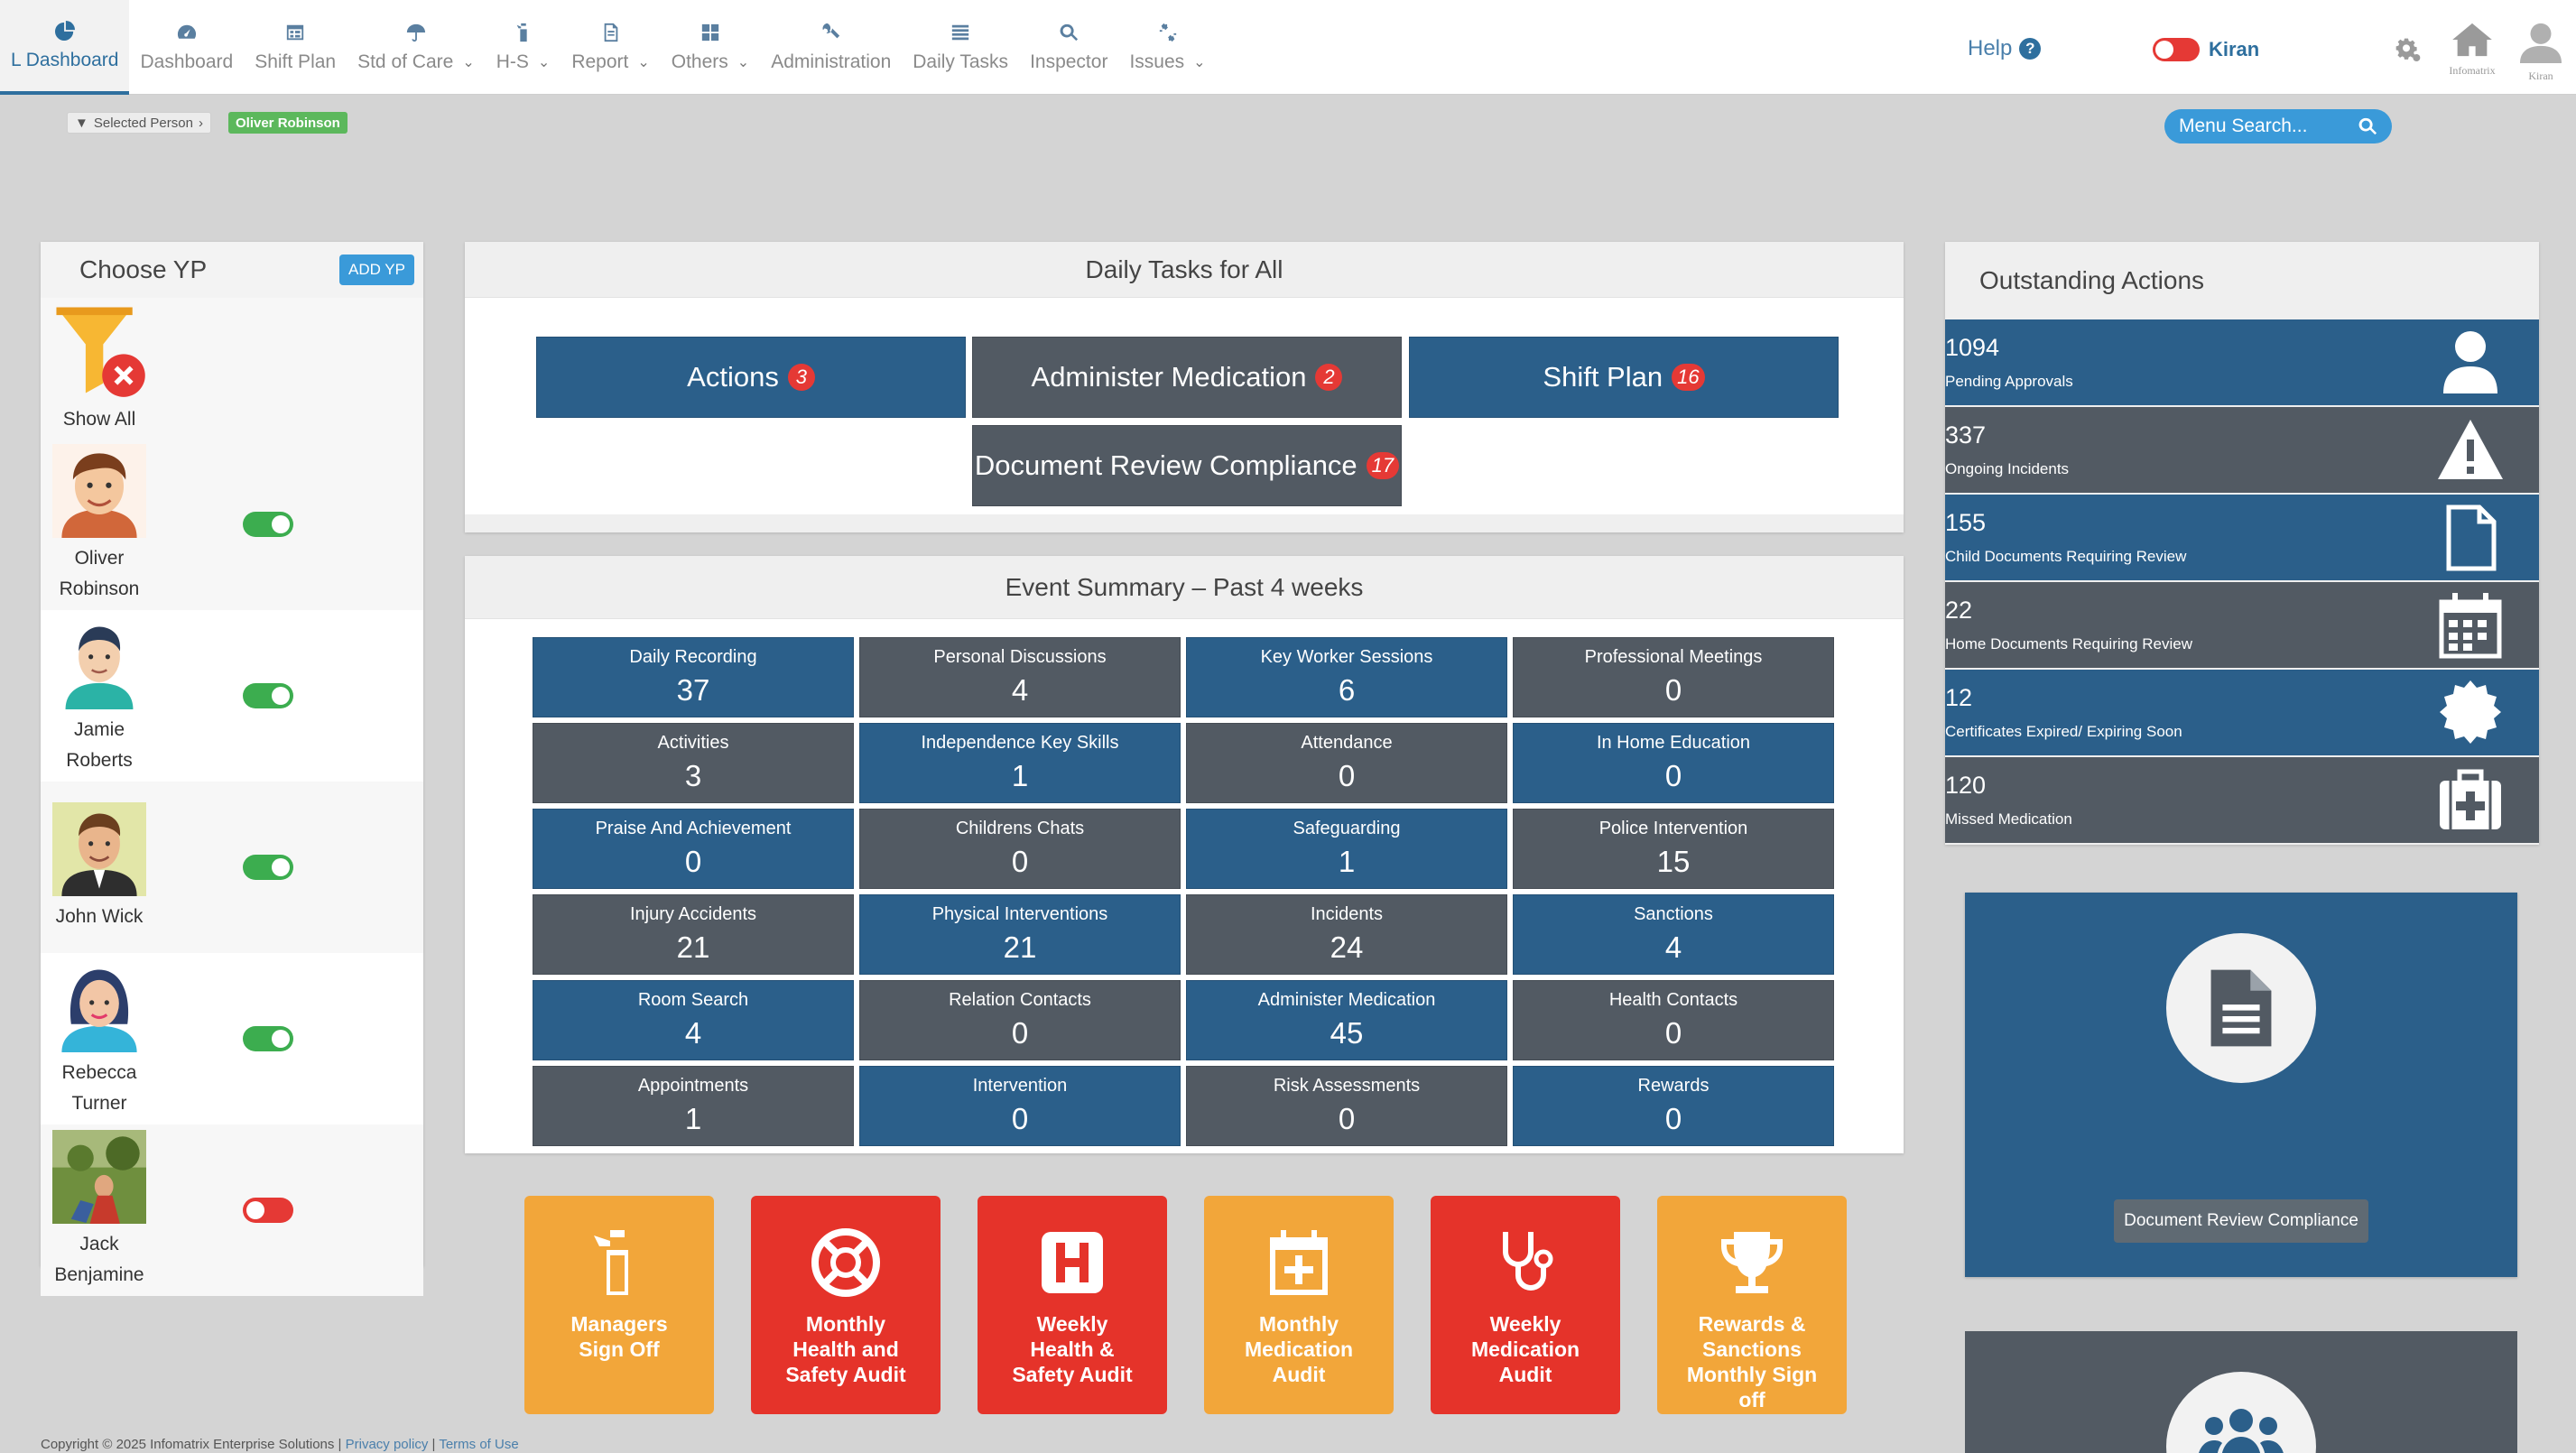 This screenshot has height=1453, width=2576. Describe the element at coordinates (2541, 43) in the screenshot. I see `avatar-icon` at that location.